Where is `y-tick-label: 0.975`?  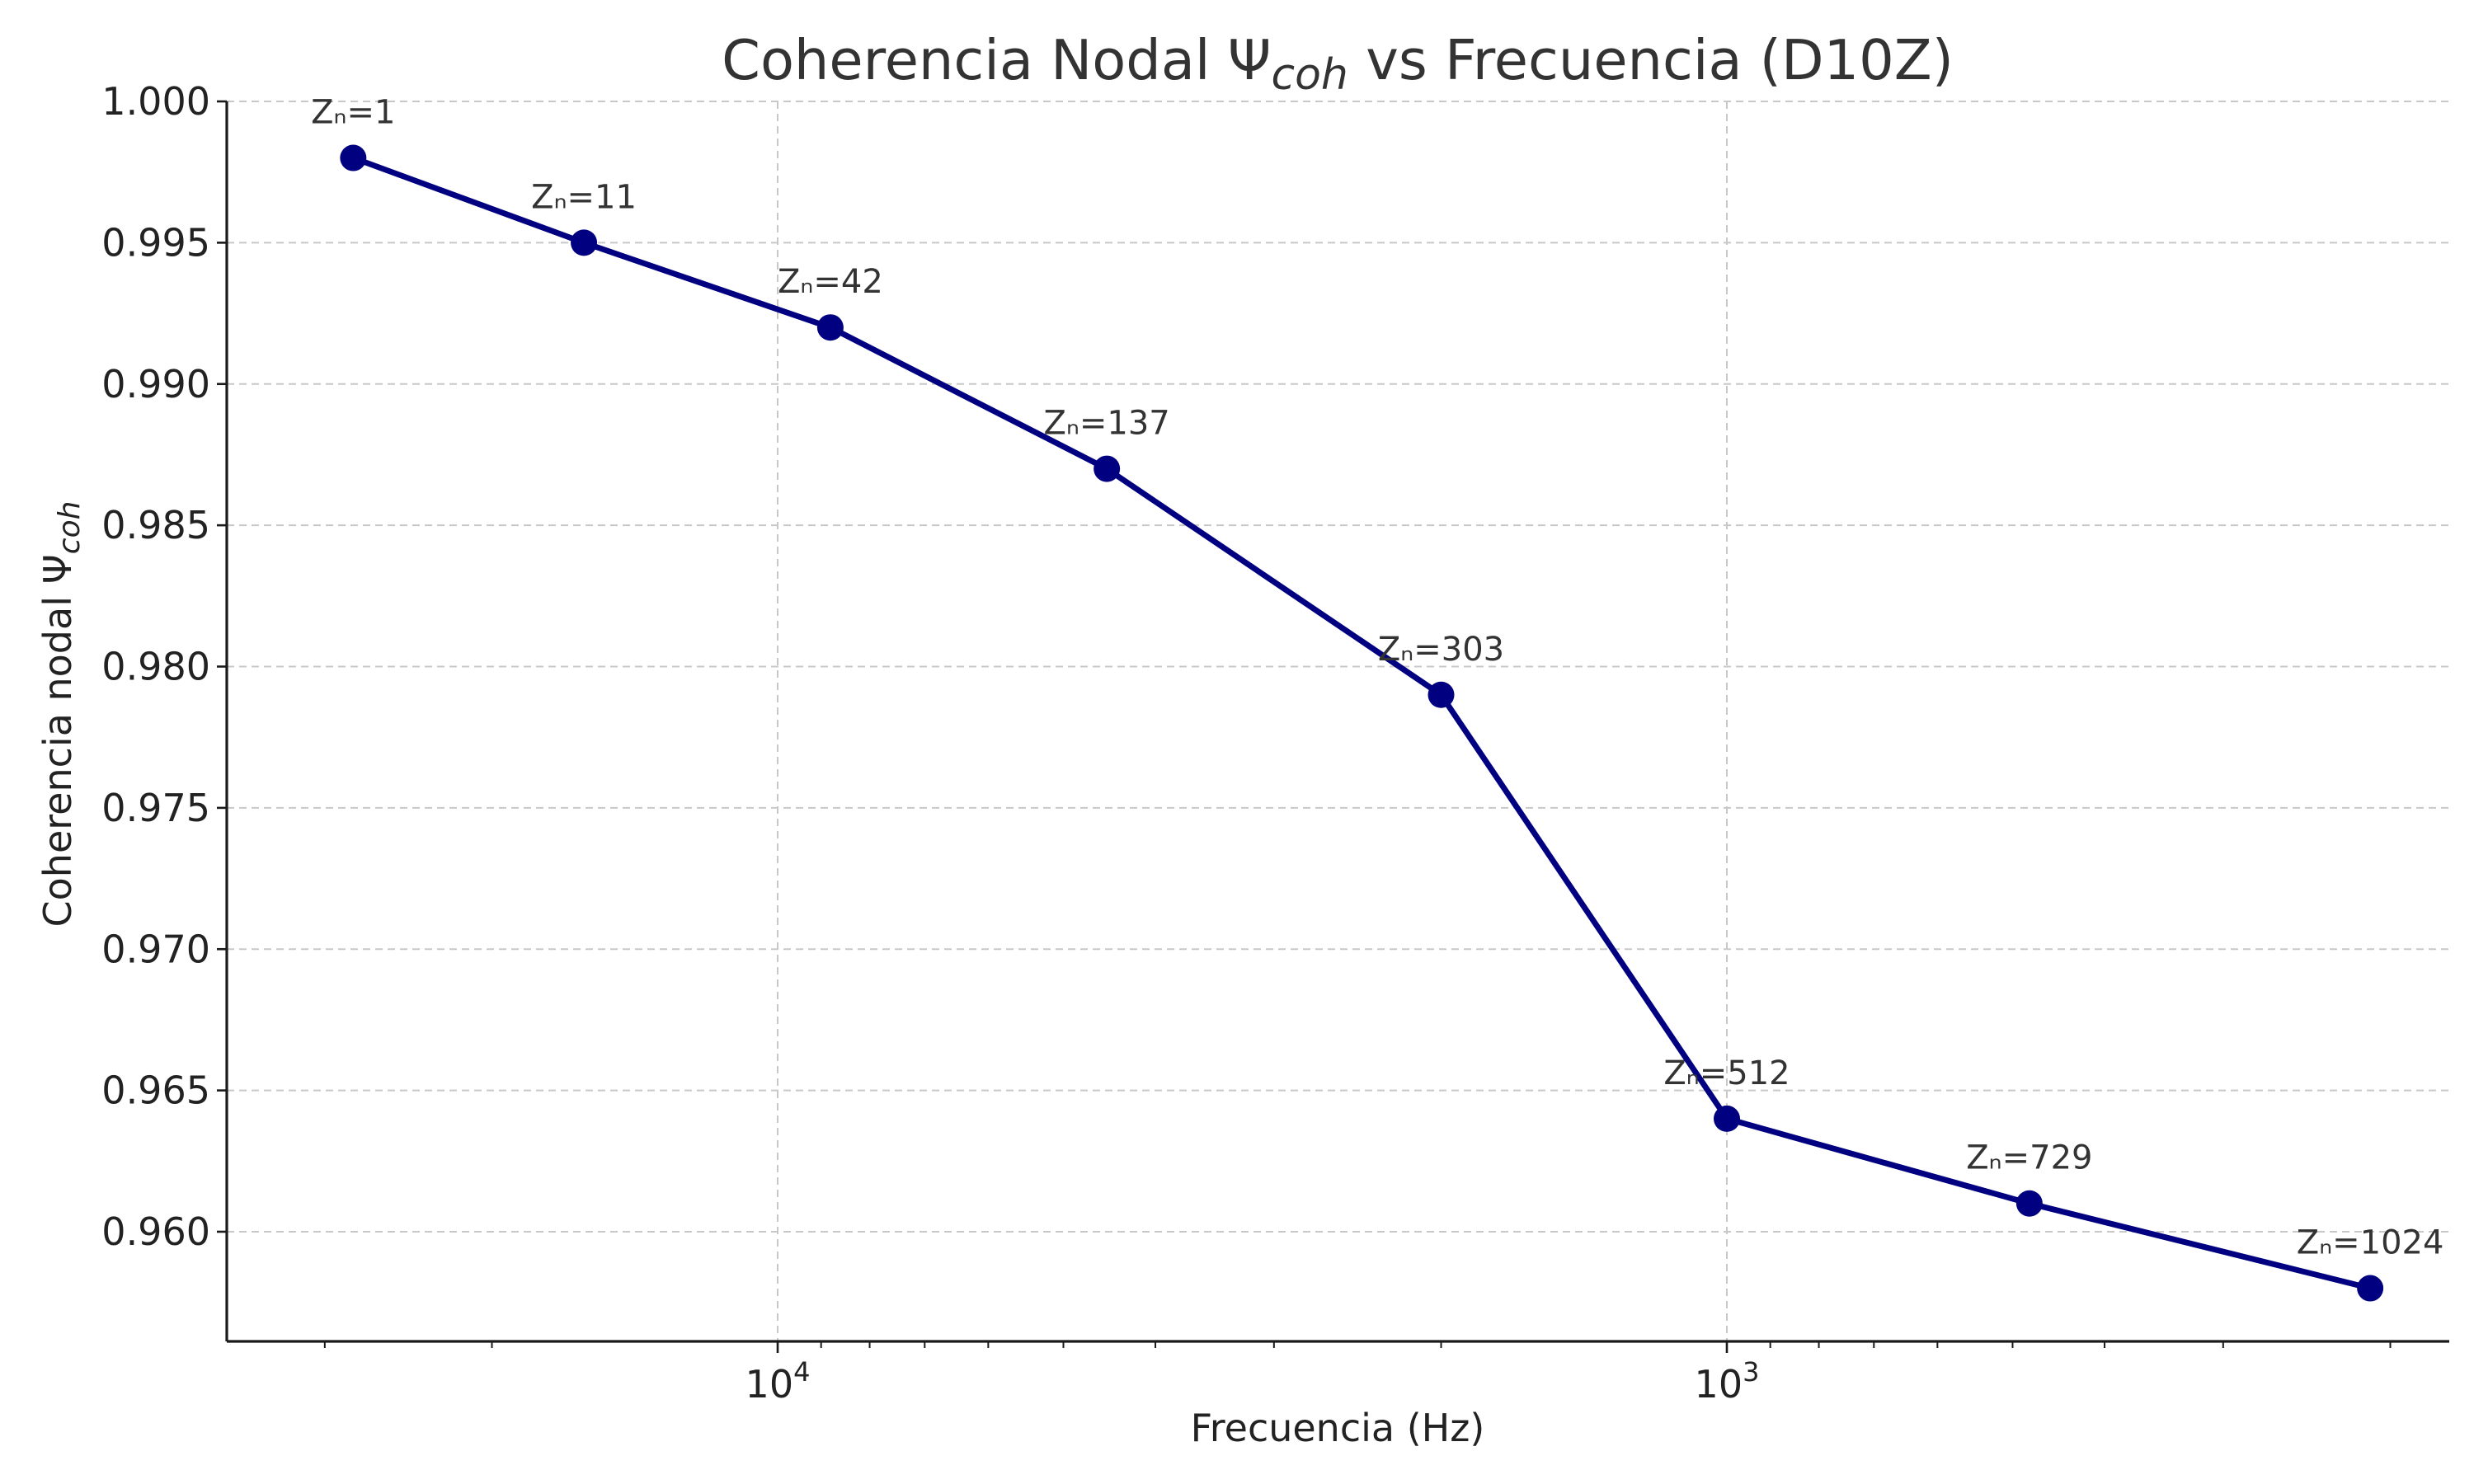
y-tick-label: 0.975 is located at coordinates (155, 808).